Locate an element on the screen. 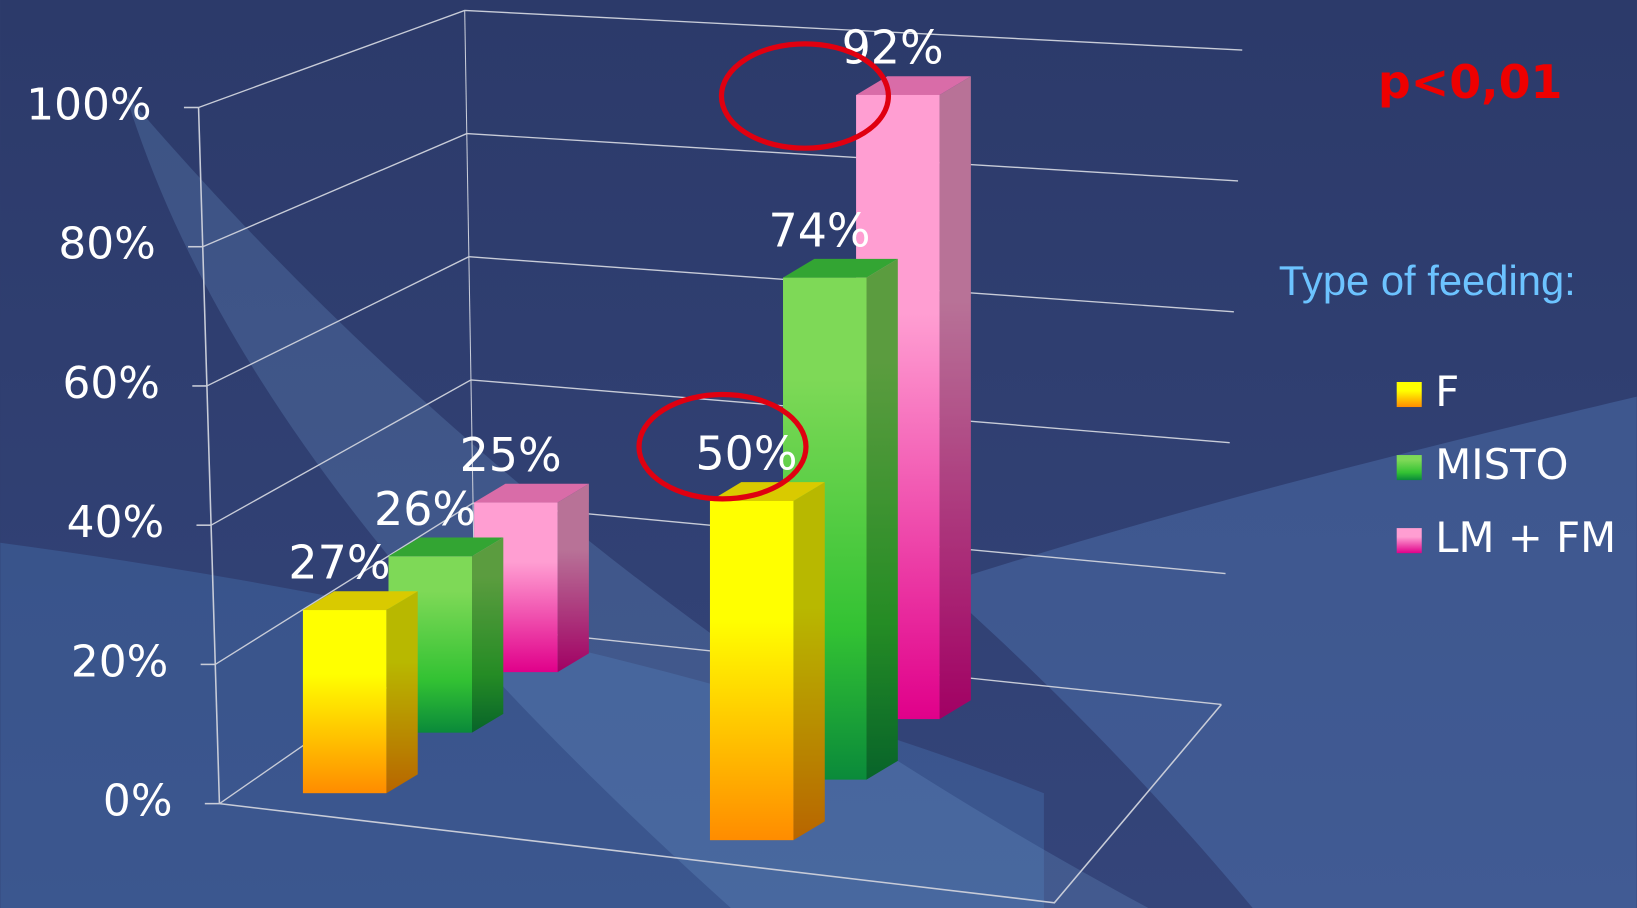 Image resolution: width=1637 pixels, height=908 pixels. floor-edge is located at coordinates (720, 803).